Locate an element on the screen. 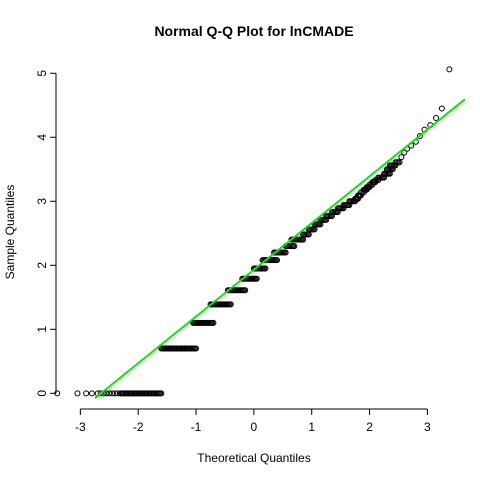 The width and height of the screenshot is (480, 480). x-tick-label: 1 is located at coordinates (311, 427).